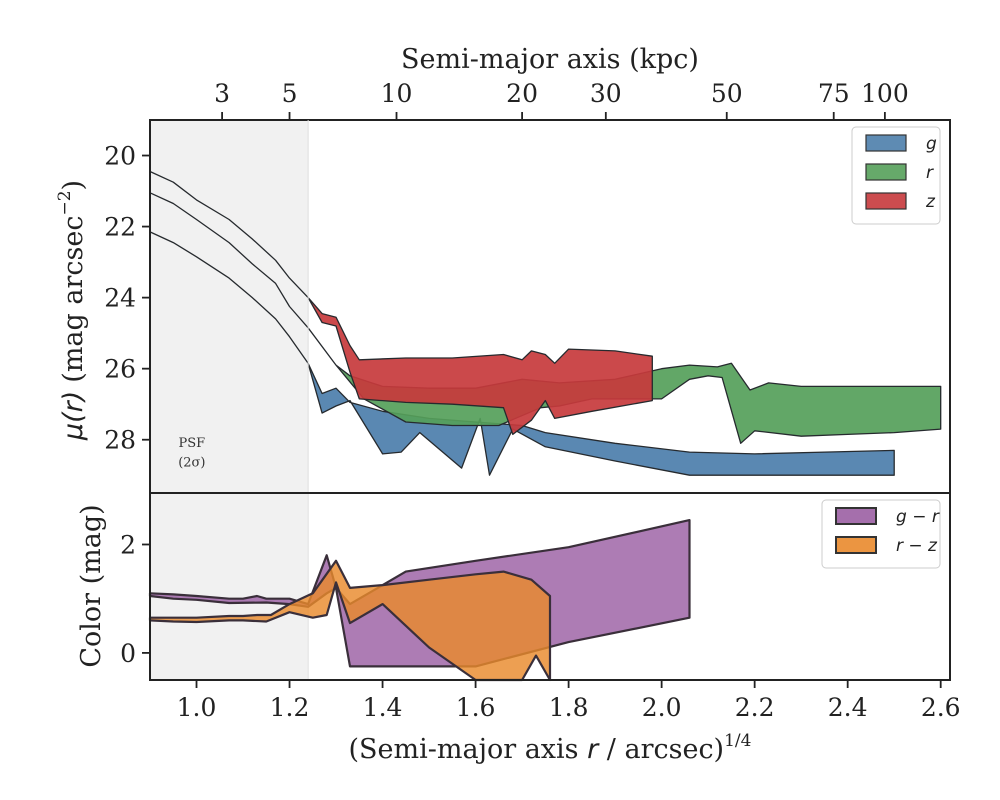 The image size is (1000, 800). Describe the element at coordinates (930, 173) in the screenshot. I see `legend-label: r` at that location.